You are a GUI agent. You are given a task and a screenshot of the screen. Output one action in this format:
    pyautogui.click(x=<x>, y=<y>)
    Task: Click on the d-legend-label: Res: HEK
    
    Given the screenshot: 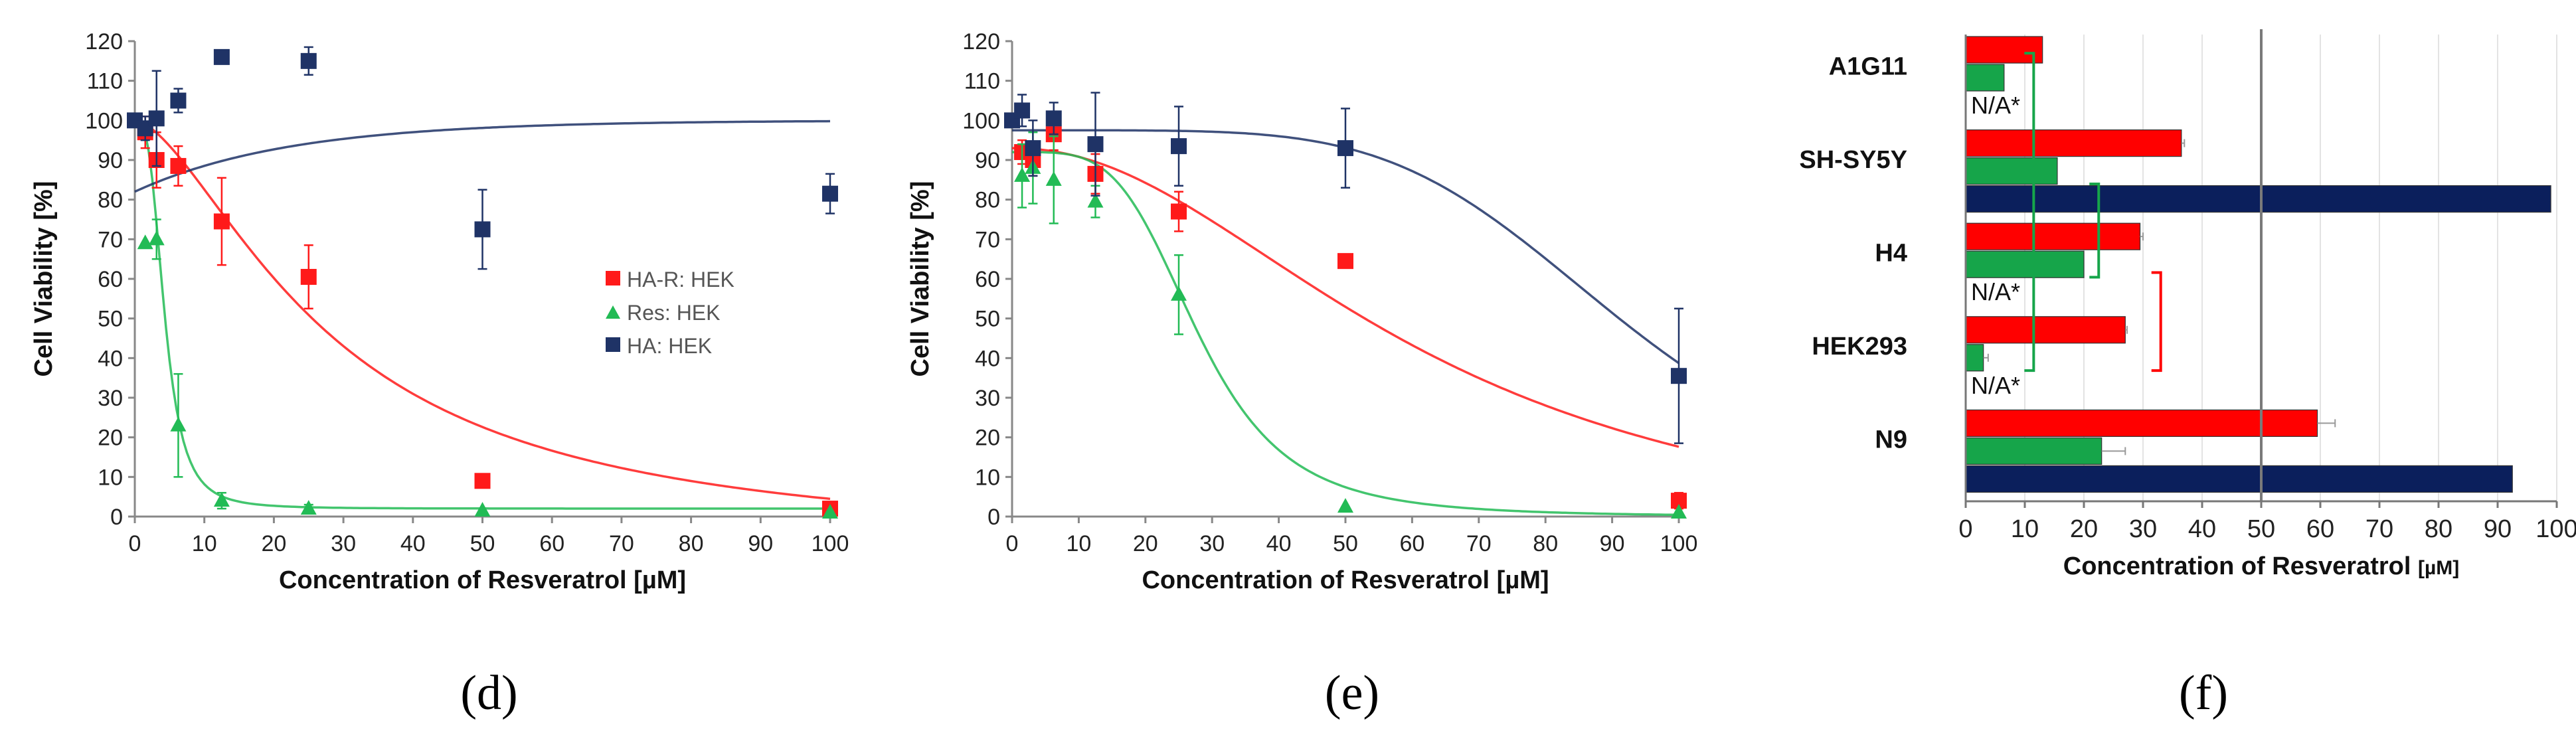 What is the action you would take?
    pyautogui.click(x=673, y=313)
    